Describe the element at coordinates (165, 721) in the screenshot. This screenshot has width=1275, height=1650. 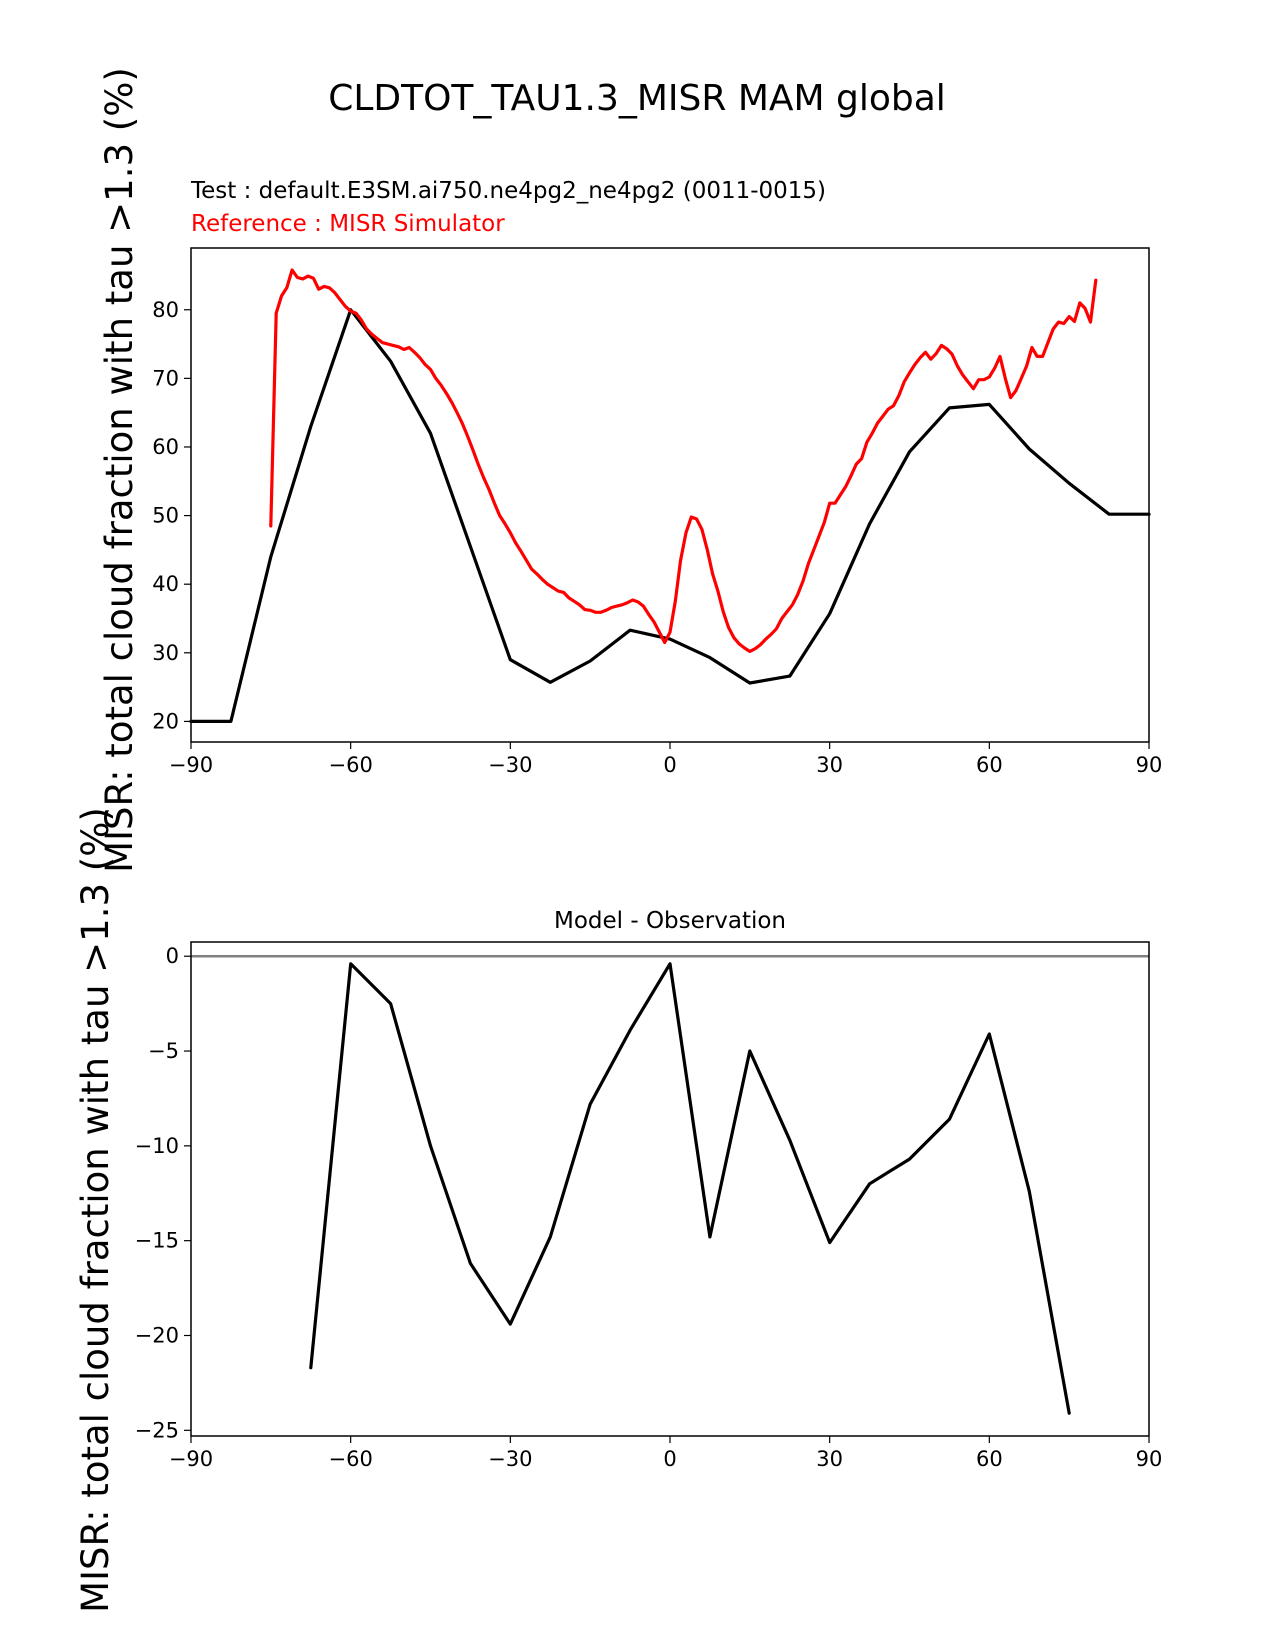
I see `top-ytick-label: 20` at that location.